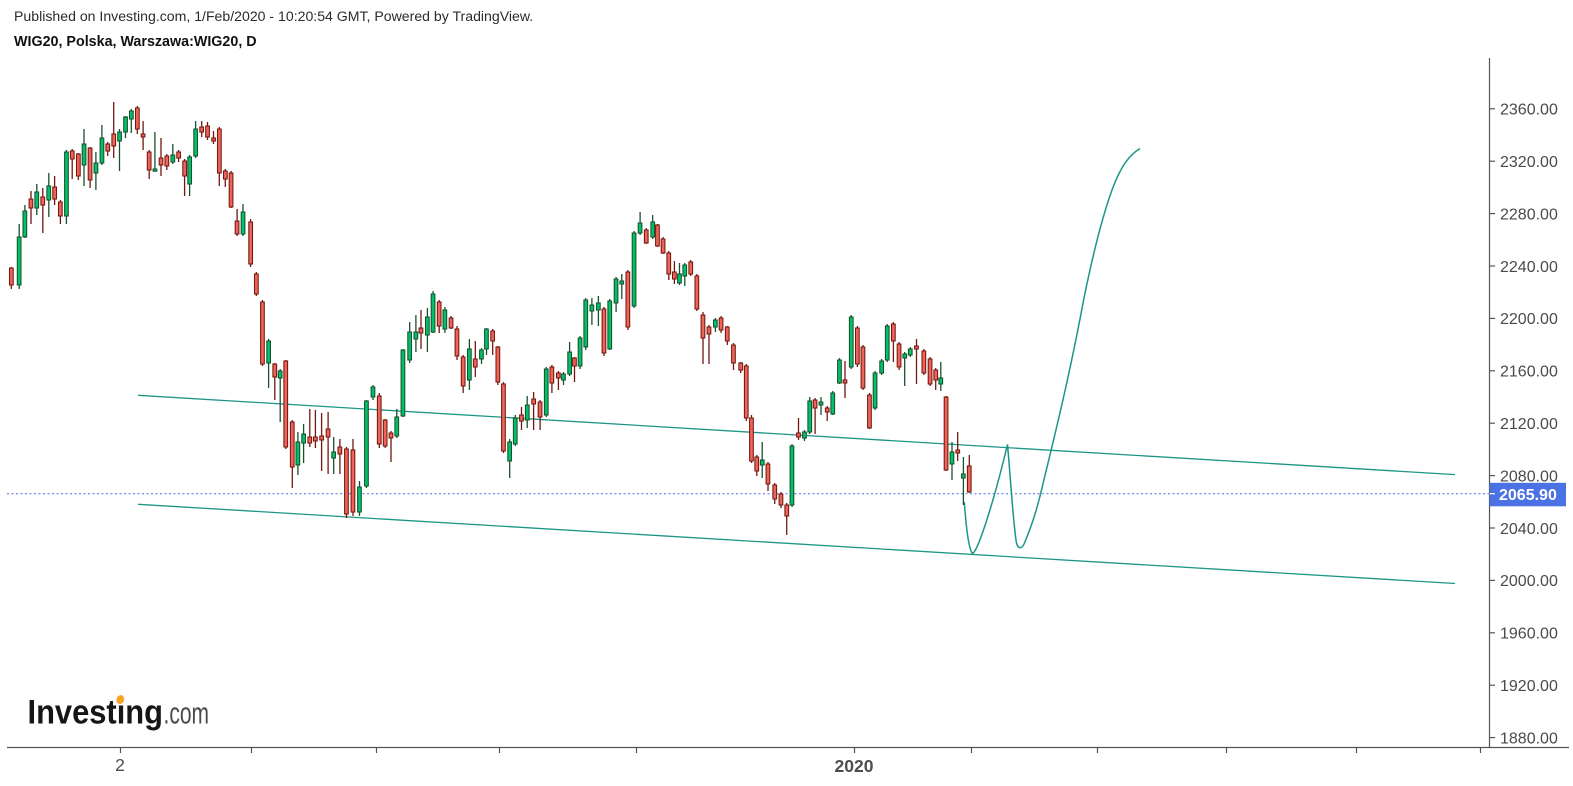 This screenshot has width=1573, height=786. What do you see at coordinates (1529, 267) in the screenshot?
I see `svg-text: 2240.00` at bounding box center [1529, 267].